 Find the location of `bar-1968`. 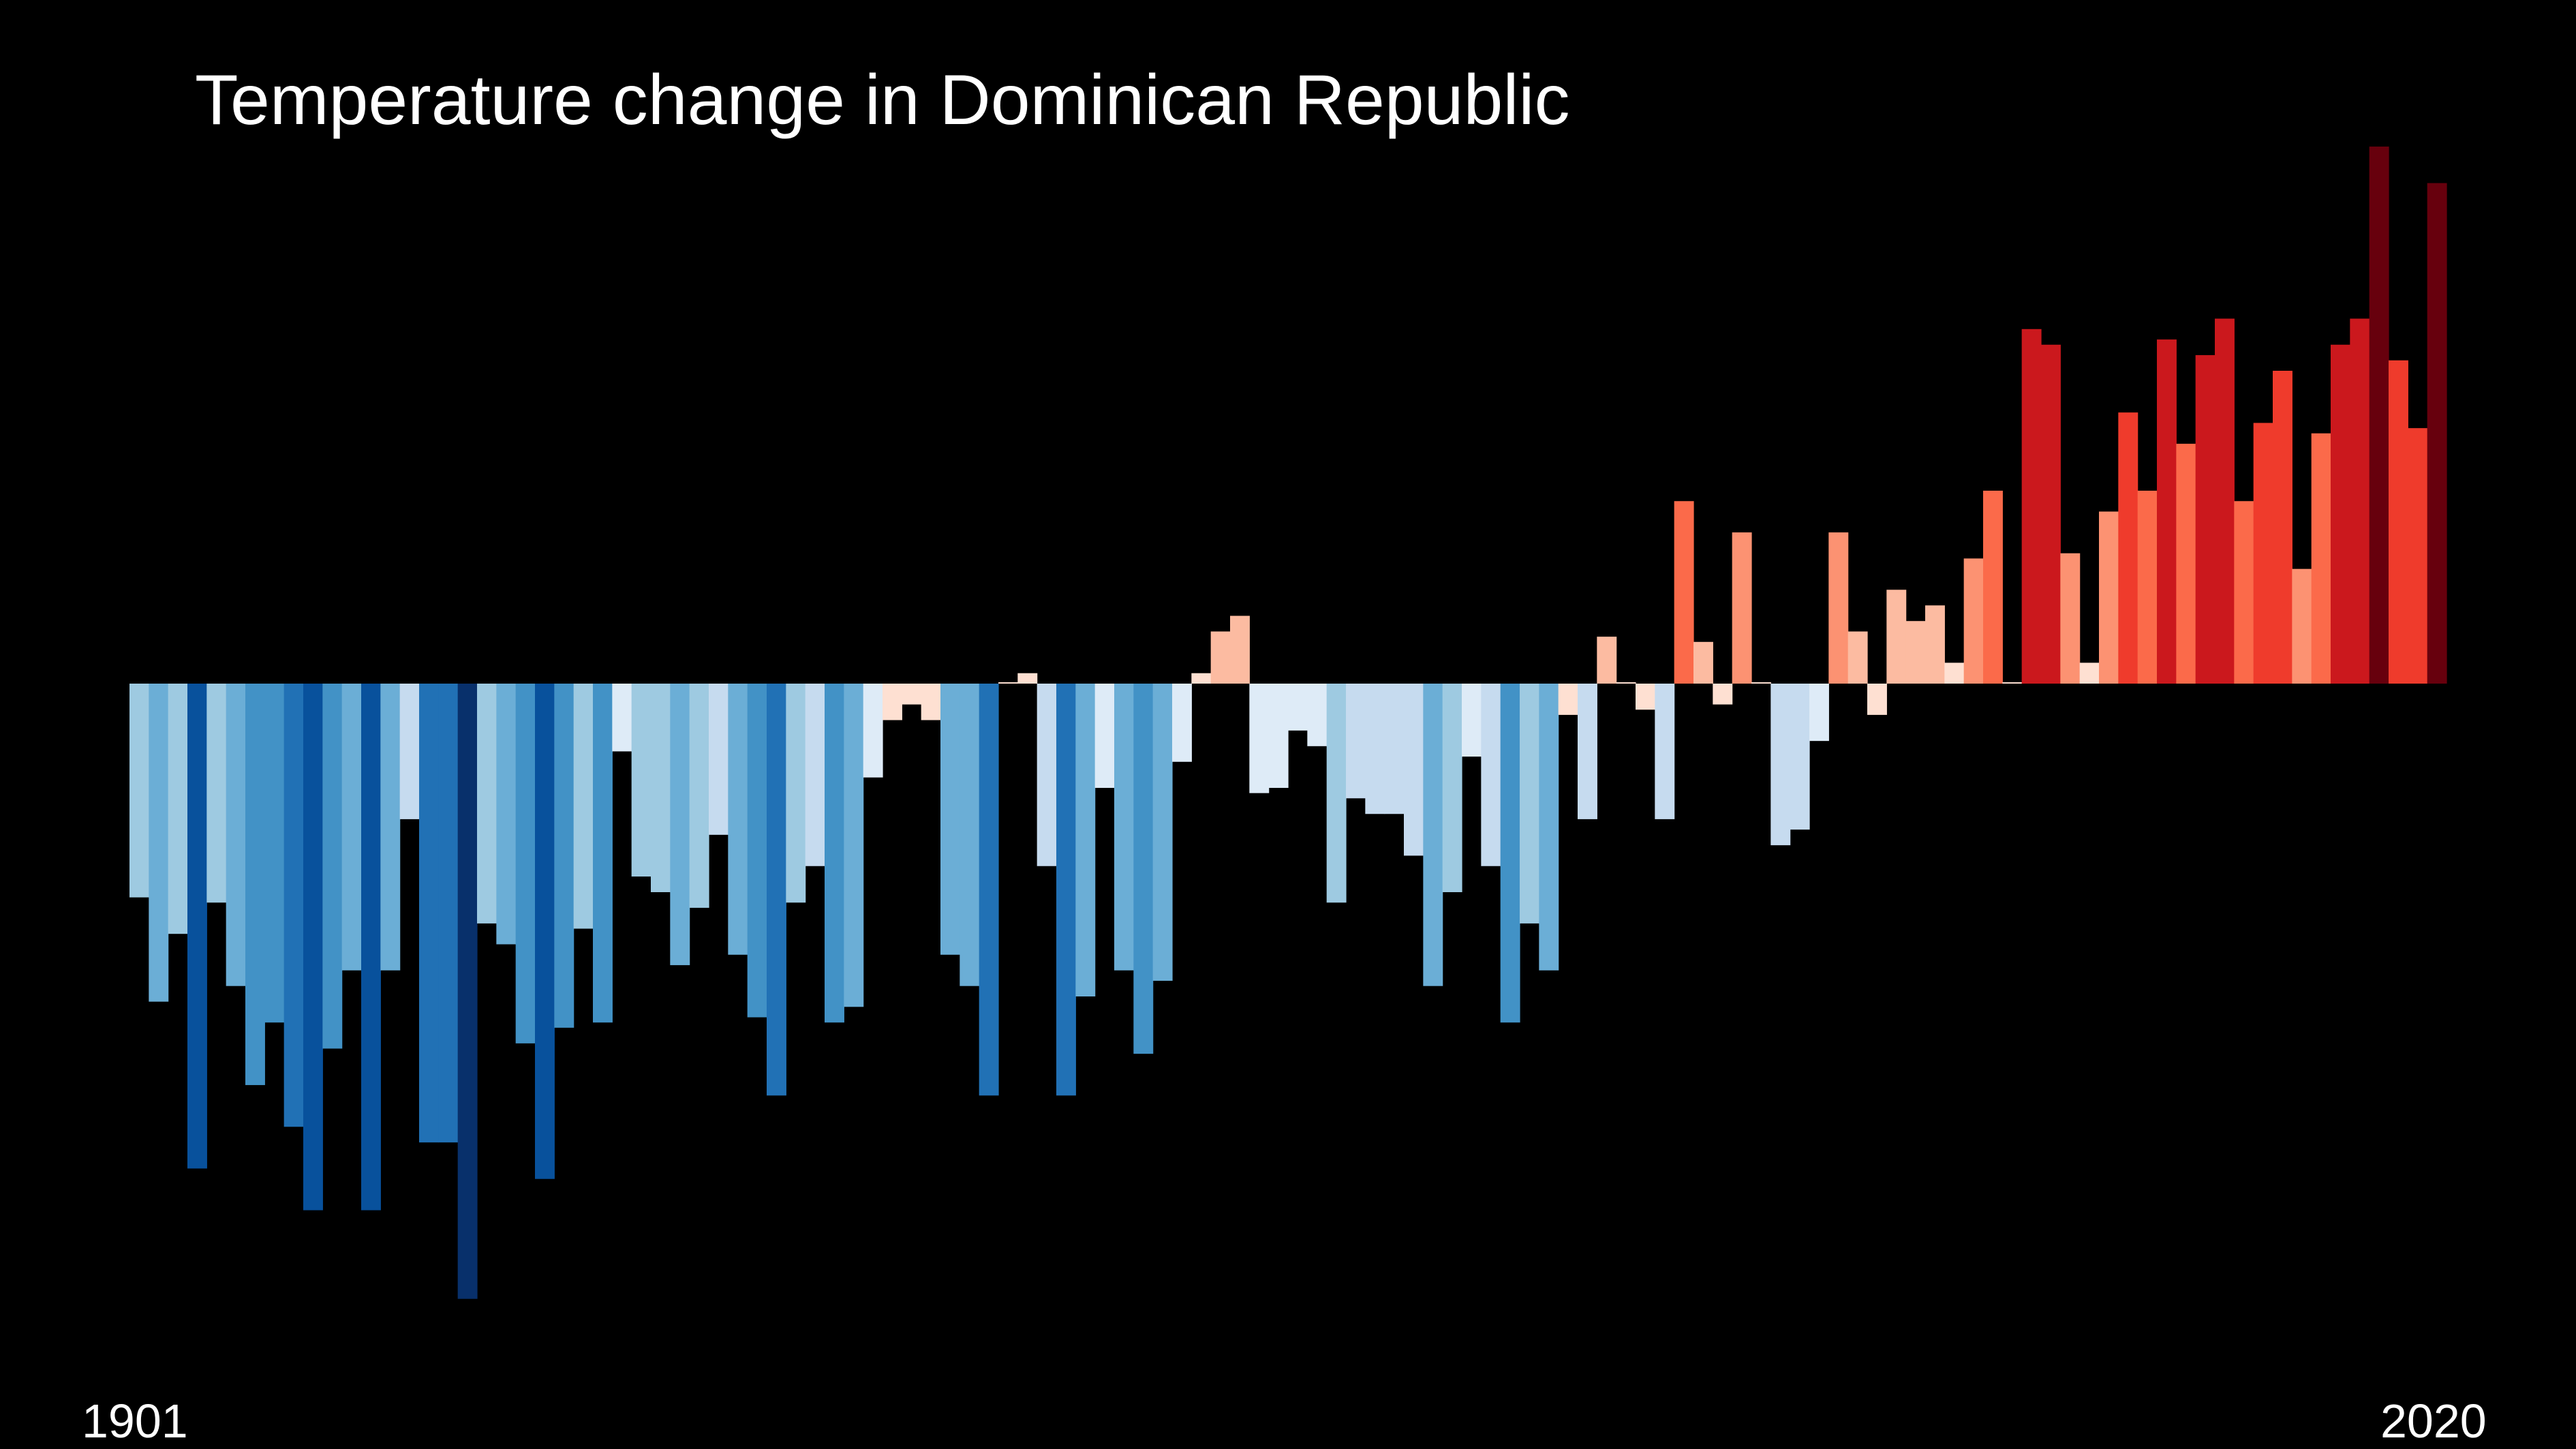

bar-1968 is located at coordinates (1433, 835).